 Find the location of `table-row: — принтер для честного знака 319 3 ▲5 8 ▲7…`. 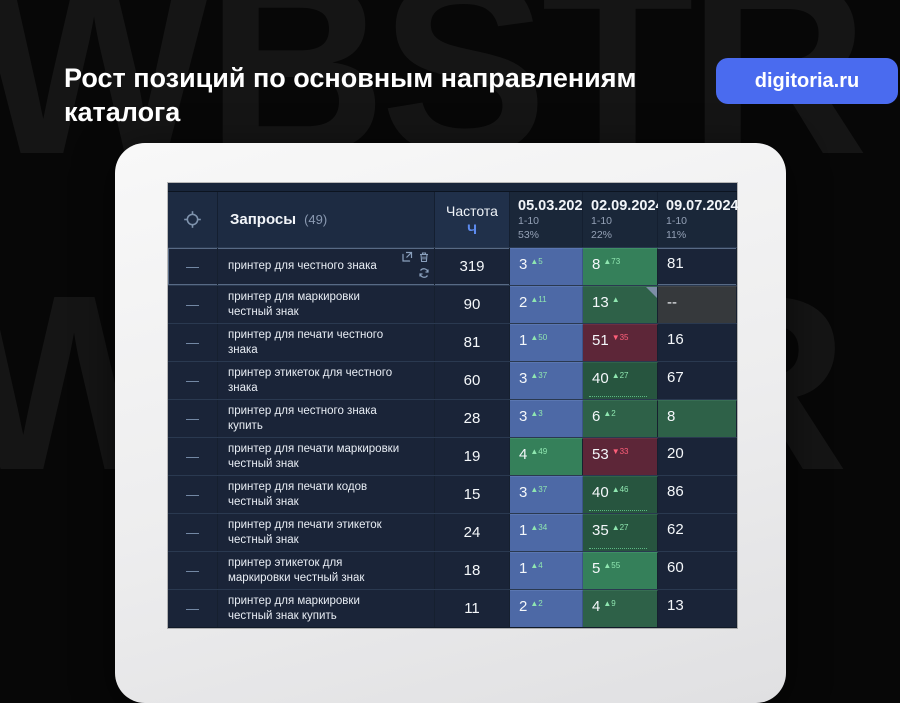

table-row: — принтер для честного знака 319 3 ▲5 8 ▲7… is located at coordinates (452, 266).